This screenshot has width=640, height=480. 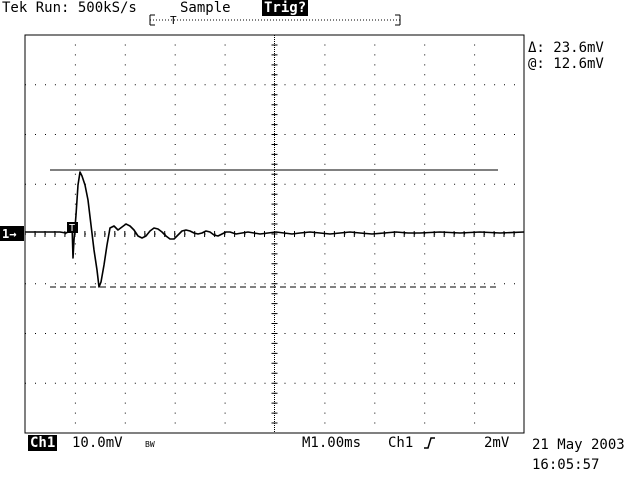 I want to click on cursor-delta-readout: Δ: 23.6mV, so click(x=566, y=48).